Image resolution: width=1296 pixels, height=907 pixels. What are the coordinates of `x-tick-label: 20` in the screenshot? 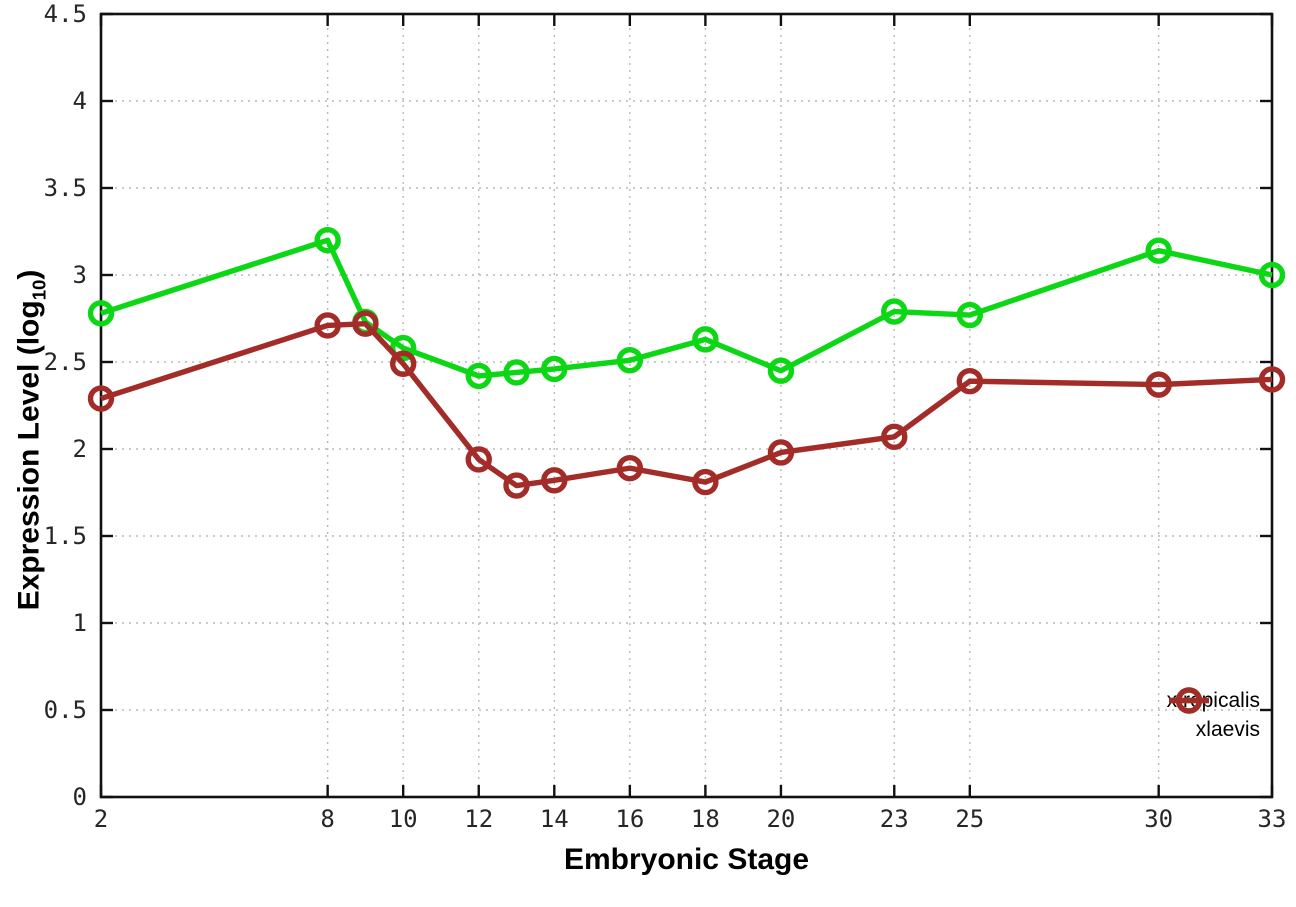 It's located at (780, 819).